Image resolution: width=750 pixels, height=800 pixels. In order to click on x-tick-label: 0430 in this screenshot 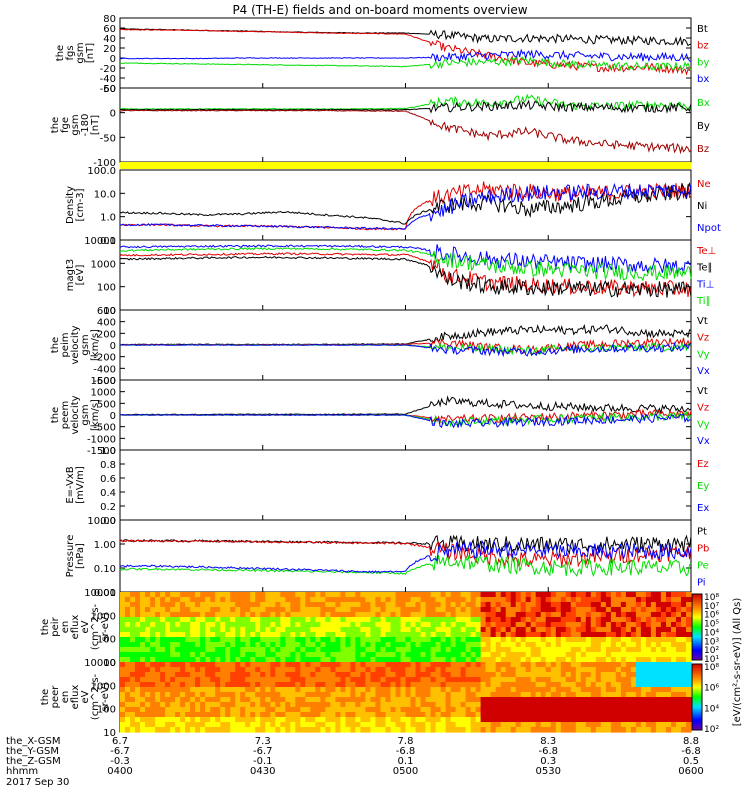, I will do `click(262, 771)`.